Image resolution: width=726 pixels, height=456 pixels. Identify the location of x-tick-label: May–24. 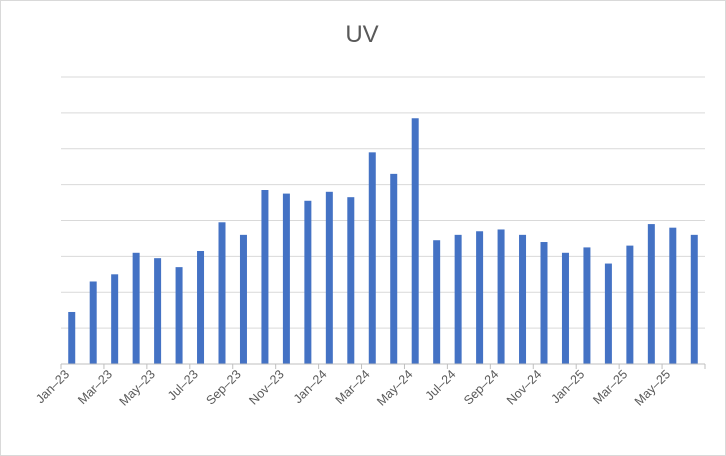
(394, 387).